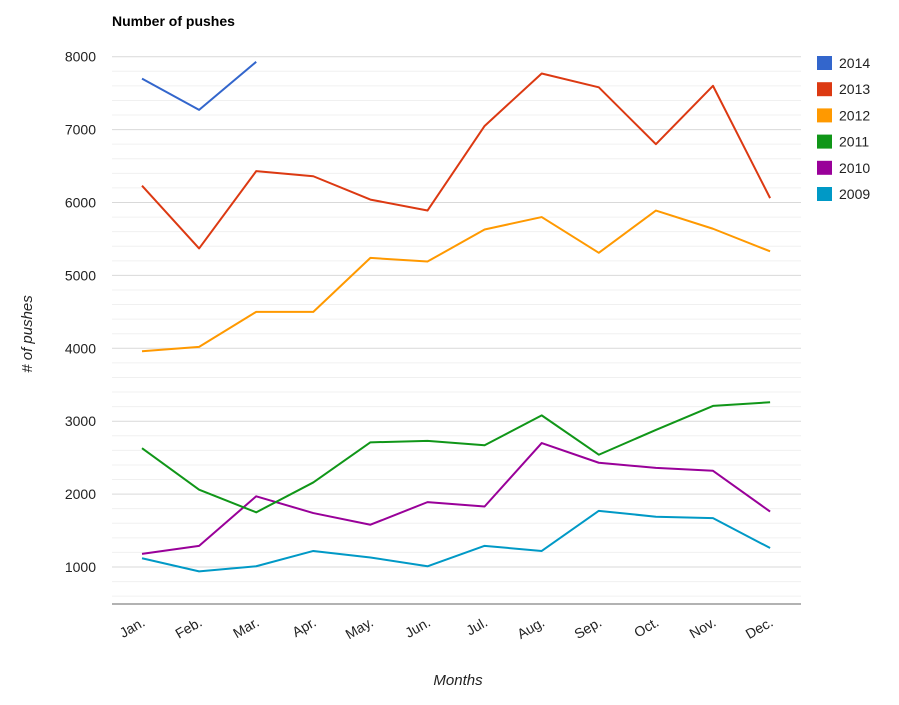  I want to click on y-tick-label: 3000, so click(80, 421).